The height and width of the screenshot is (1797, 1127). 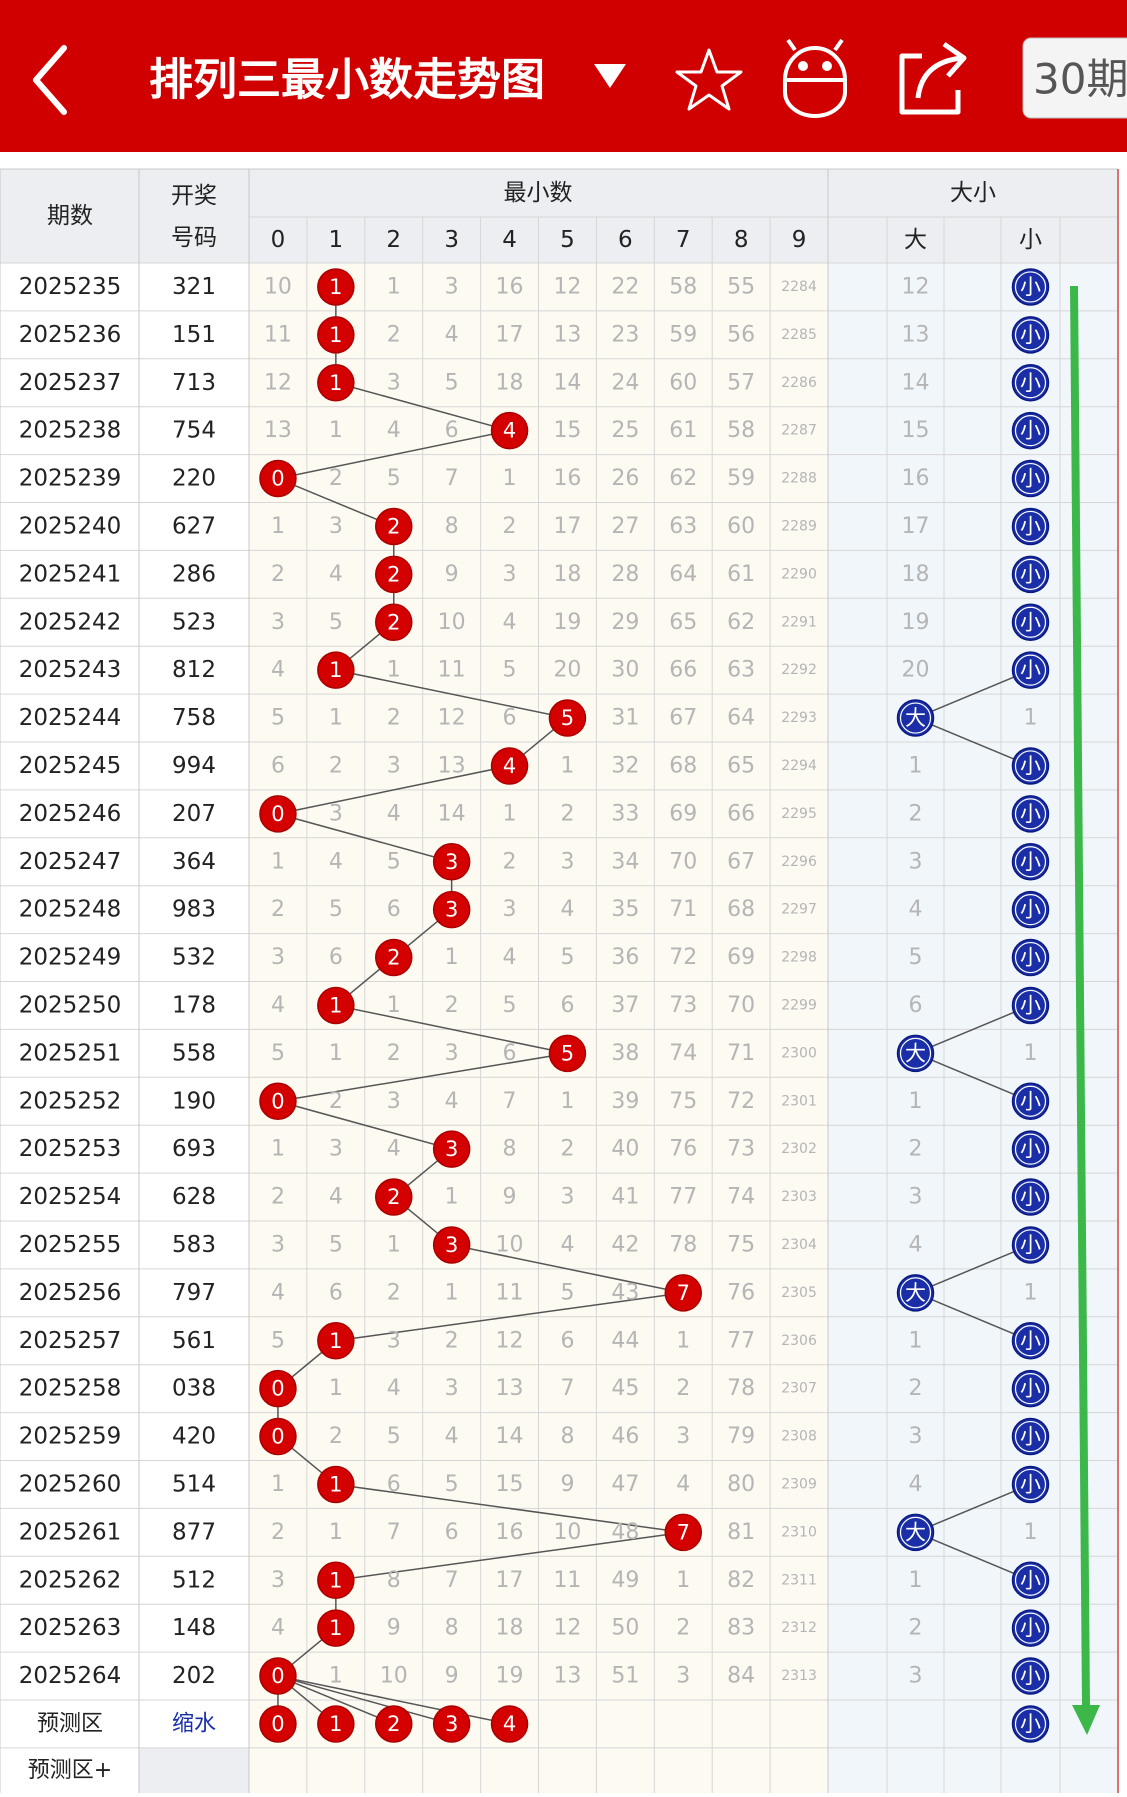 I want to click on miss-cell: 78, so click(x=741, y=1388).